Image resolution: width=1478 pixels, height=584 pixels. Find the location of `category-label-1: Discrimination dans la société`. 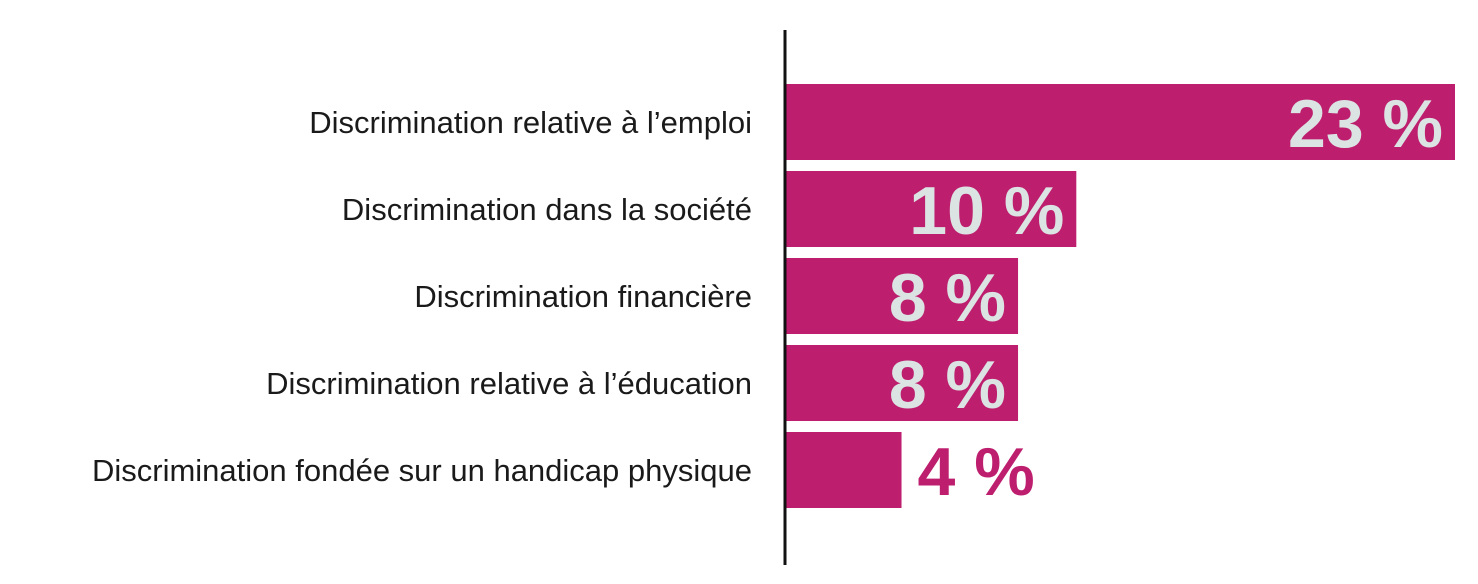

category-label-1: Discrimination dans la société is located at coordinates (547, 209).